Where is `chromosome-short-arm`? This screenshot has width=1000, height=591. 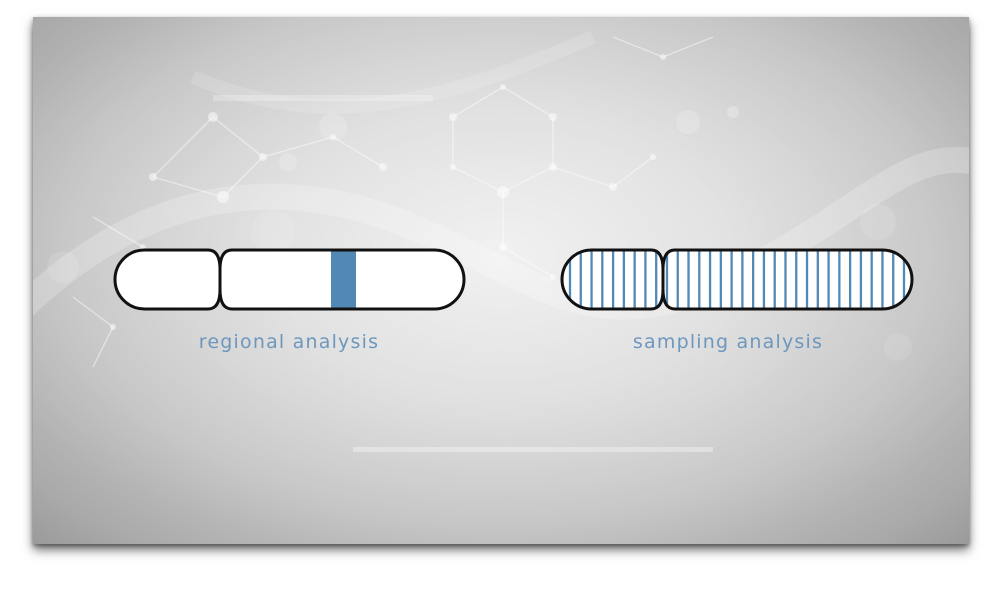 chromosome-short-arm is located at coordinates (167, 279).